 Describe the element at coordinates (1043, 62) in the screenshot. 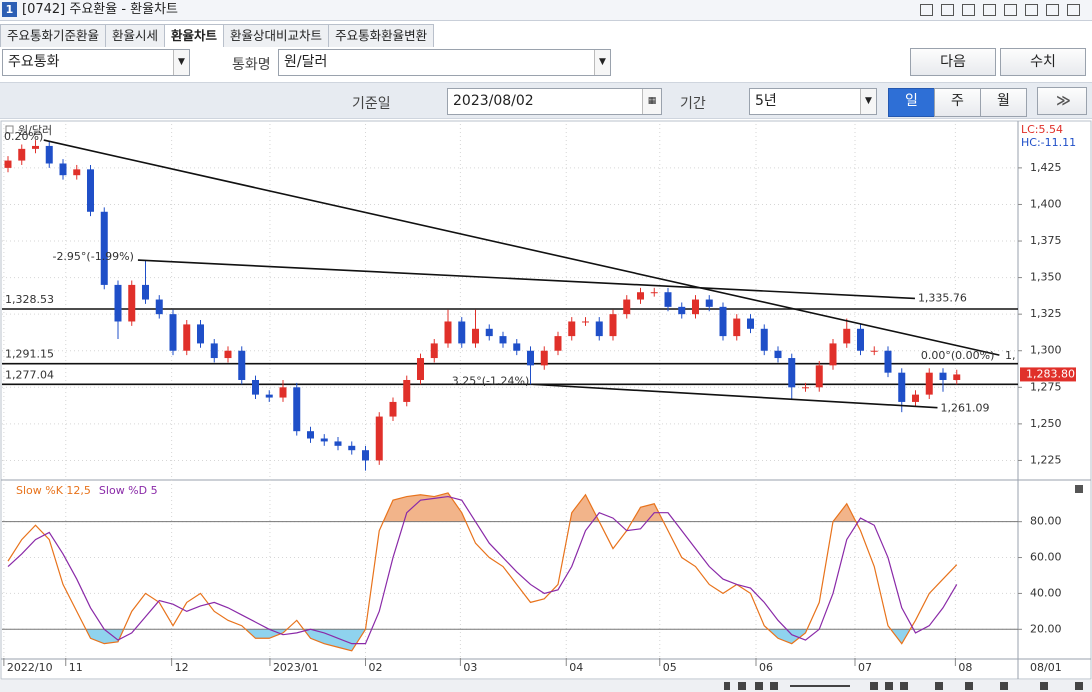

I see `values-button: 수치` at that location.